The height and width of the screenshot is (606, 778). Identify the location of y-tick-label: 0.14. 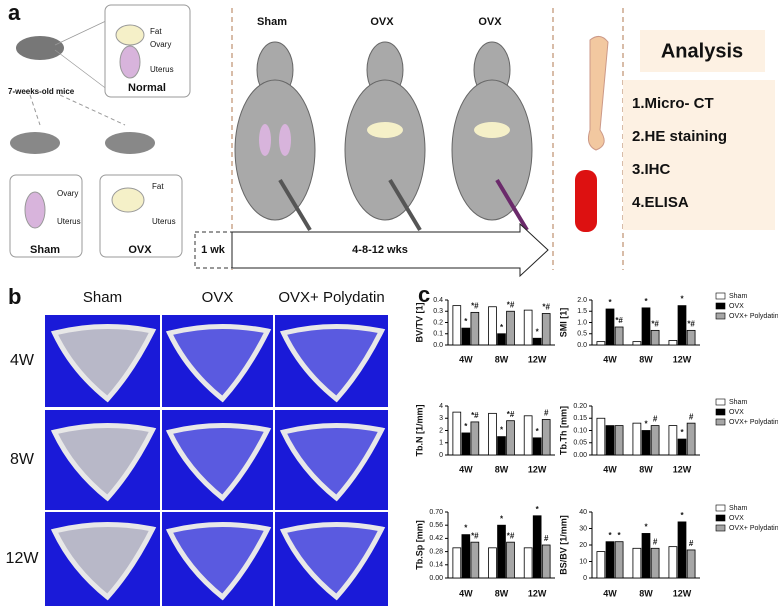
(436, 565).